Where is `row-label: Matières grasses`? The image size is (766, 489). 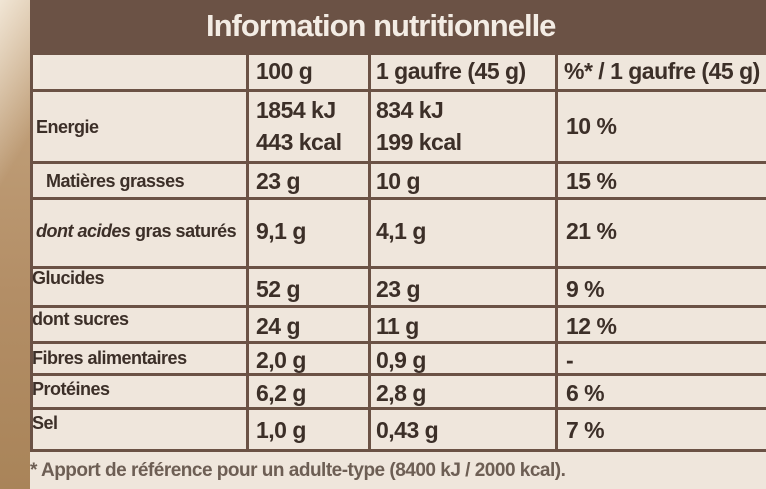
row-label: Matières grasses is located at coordinates (115, 181).